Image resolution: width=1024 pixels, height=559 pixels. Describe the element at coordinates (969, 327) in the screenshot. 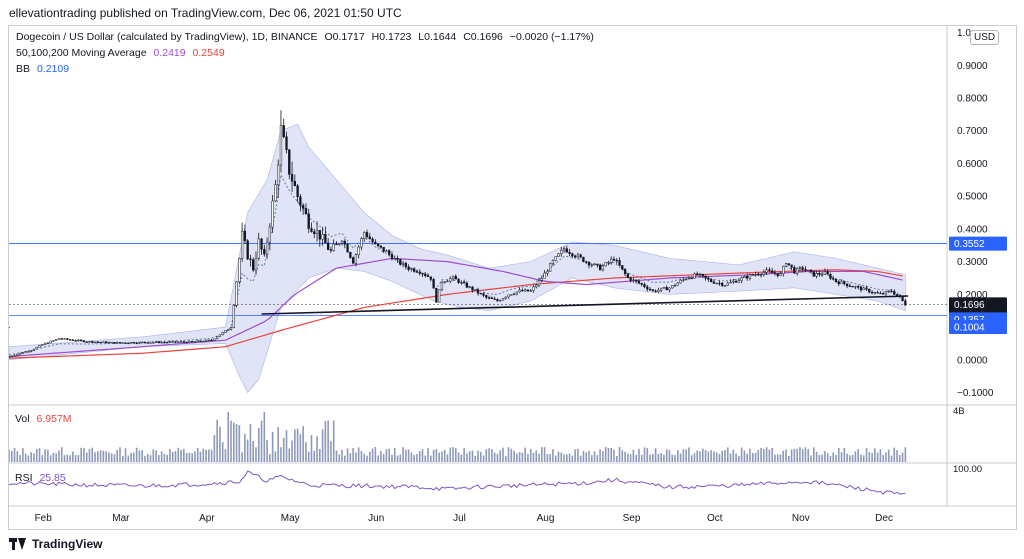

I see `support-badge-2-text: 0.1004` at that location.